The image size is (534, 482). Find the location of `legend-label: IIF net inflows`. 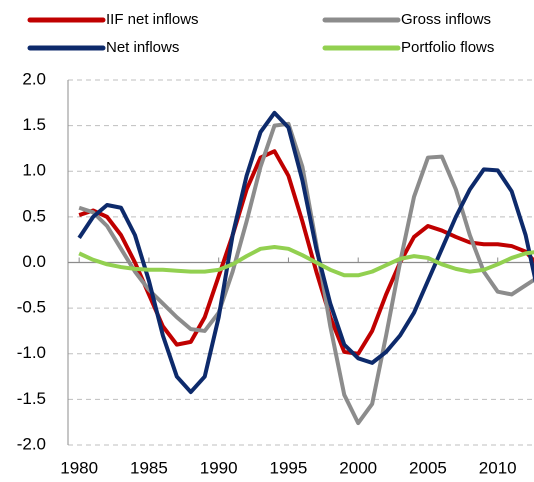

legend-label: IIF net inflows is located at coordinates (152, 19).